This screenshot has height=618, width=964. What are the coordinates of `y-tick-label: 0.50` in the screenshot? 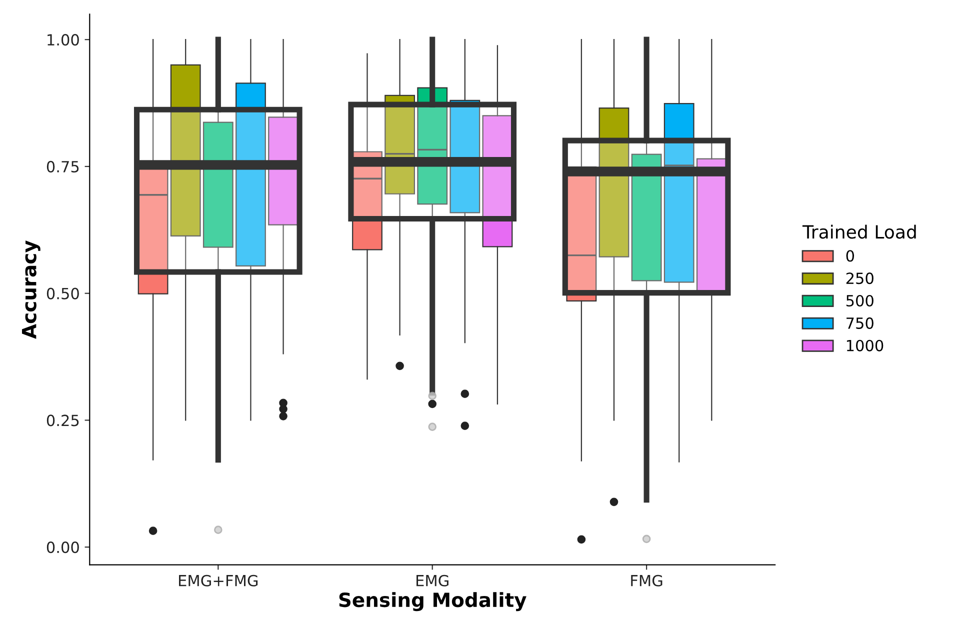 It's located at (62, 294).